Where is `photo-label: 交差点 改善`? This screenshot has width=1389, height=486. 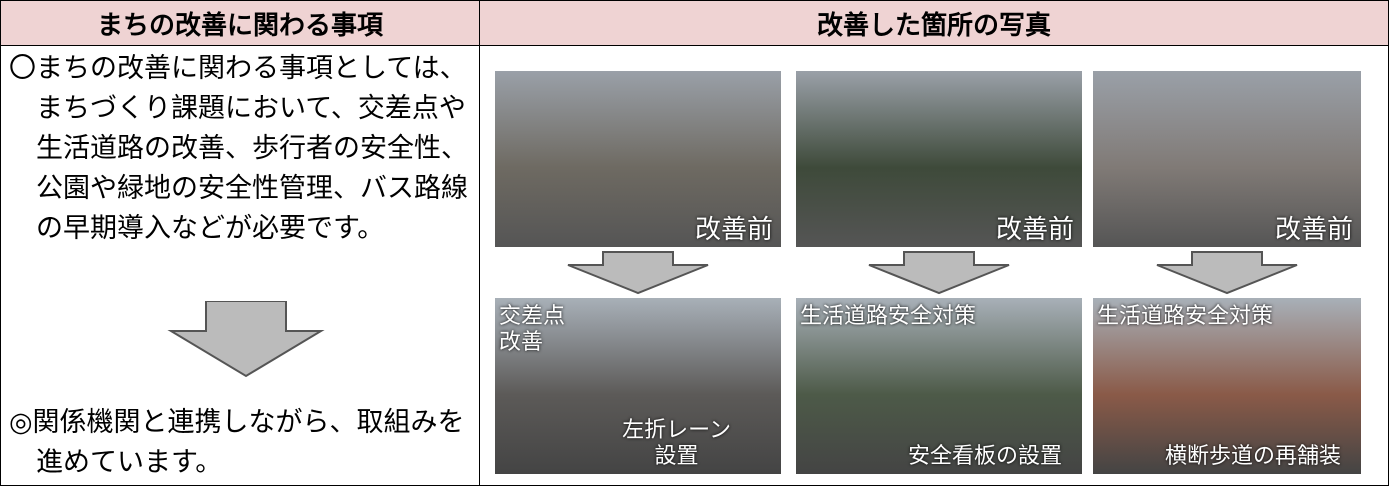
photo-label: 交差点 改善 is located at coordinates (532, 329).